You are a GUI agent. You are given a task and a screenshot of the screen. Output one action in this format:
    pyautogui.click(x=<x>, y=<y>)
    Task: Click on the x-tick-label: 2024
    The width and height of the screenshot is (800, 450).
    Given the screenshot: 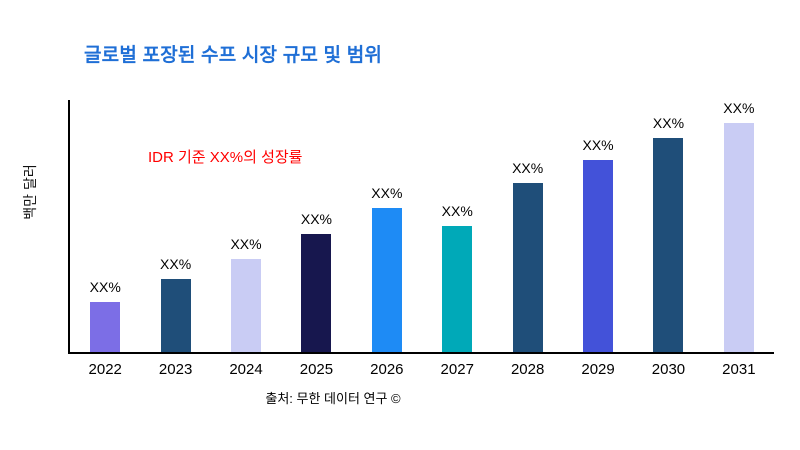 What is the action you would take?
    pyautogui.click(x=246, y=369)
    